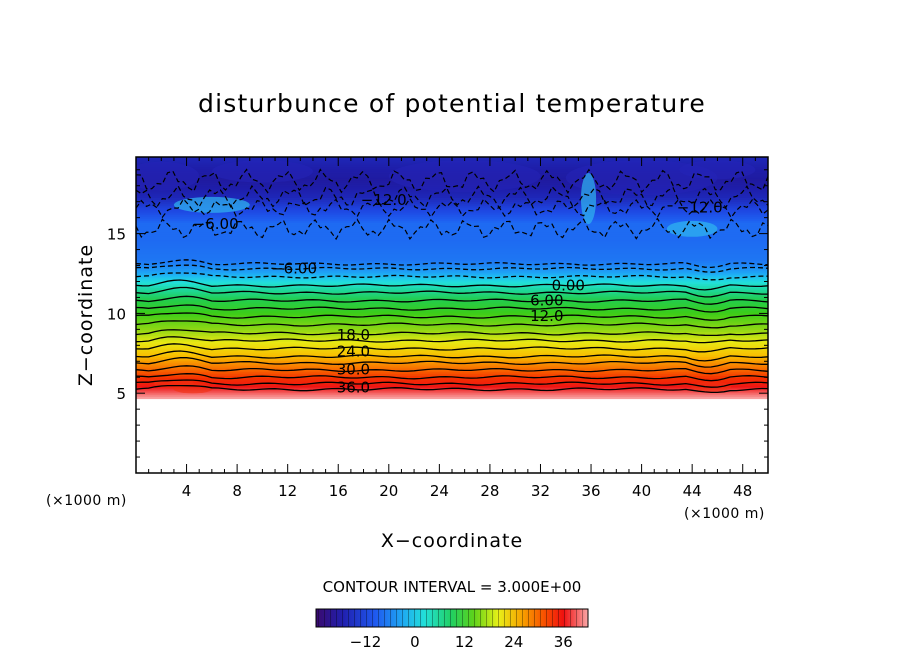  Describe the element at coordinates (724, 514) in the screenshot. I see `x-unit-label: (×1000 m)` at that location.